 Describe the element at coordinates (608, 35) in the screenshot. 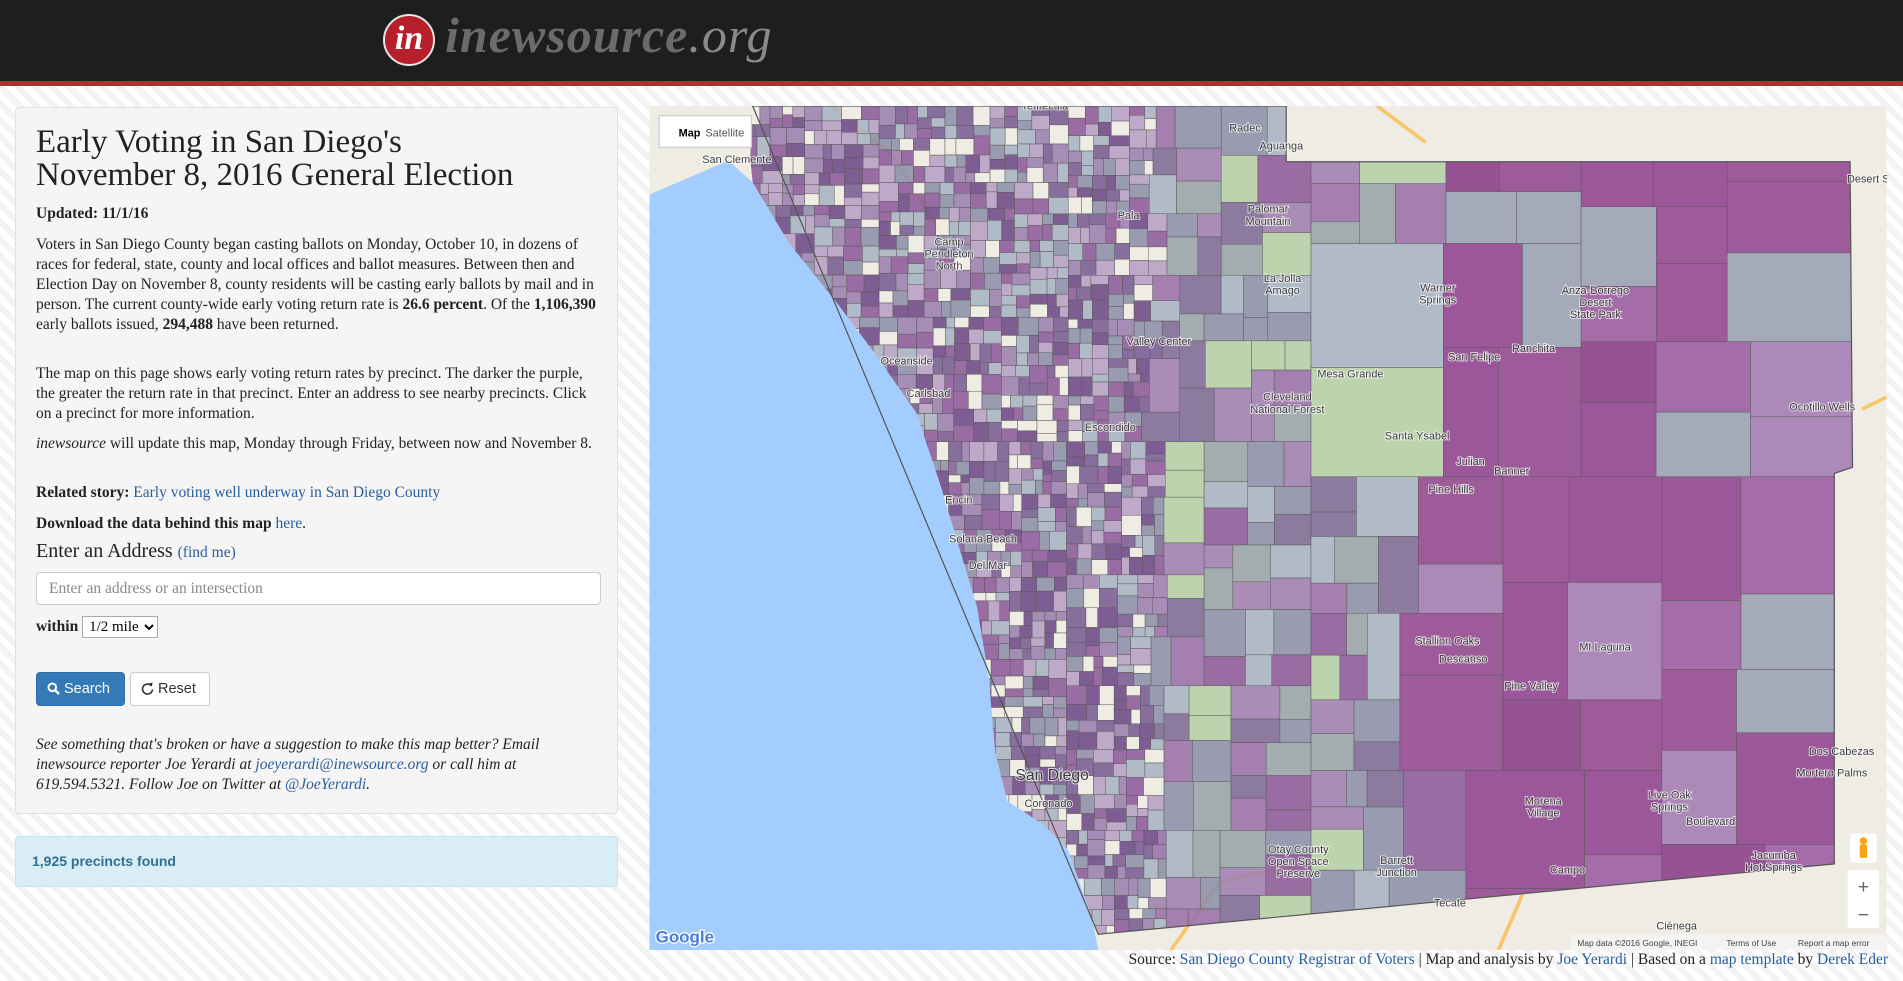

I see `logo-text: inewsource.org` at that location.